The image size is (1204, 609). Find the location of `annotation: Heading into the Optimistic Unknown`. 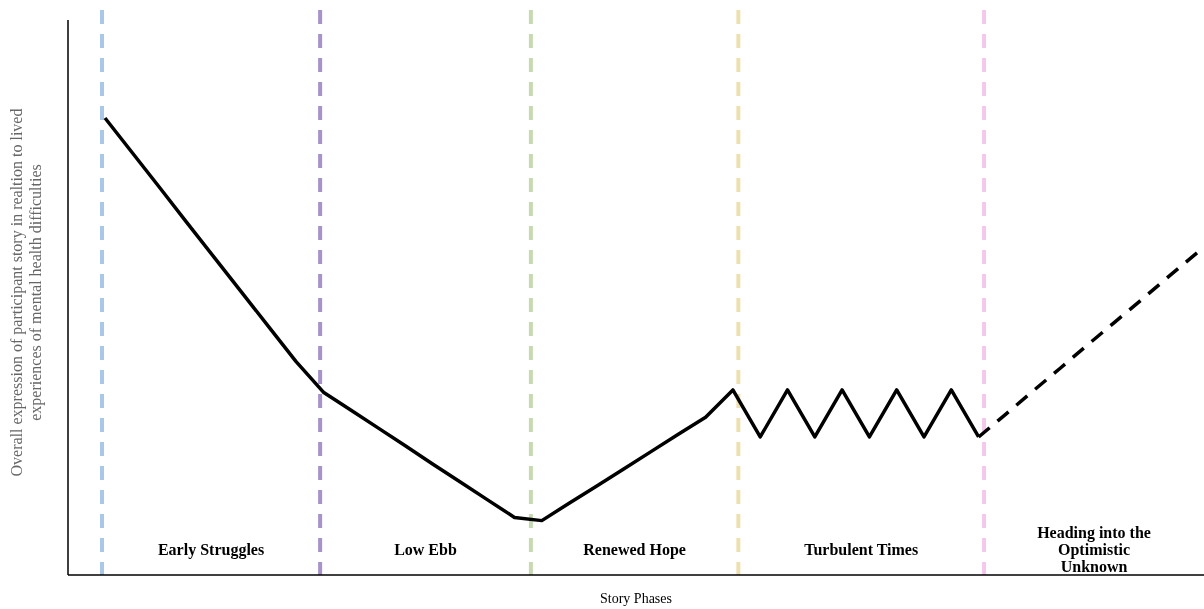

annotation: Heading into the Optimistic Unknown is located at coordinates (1094, 549).